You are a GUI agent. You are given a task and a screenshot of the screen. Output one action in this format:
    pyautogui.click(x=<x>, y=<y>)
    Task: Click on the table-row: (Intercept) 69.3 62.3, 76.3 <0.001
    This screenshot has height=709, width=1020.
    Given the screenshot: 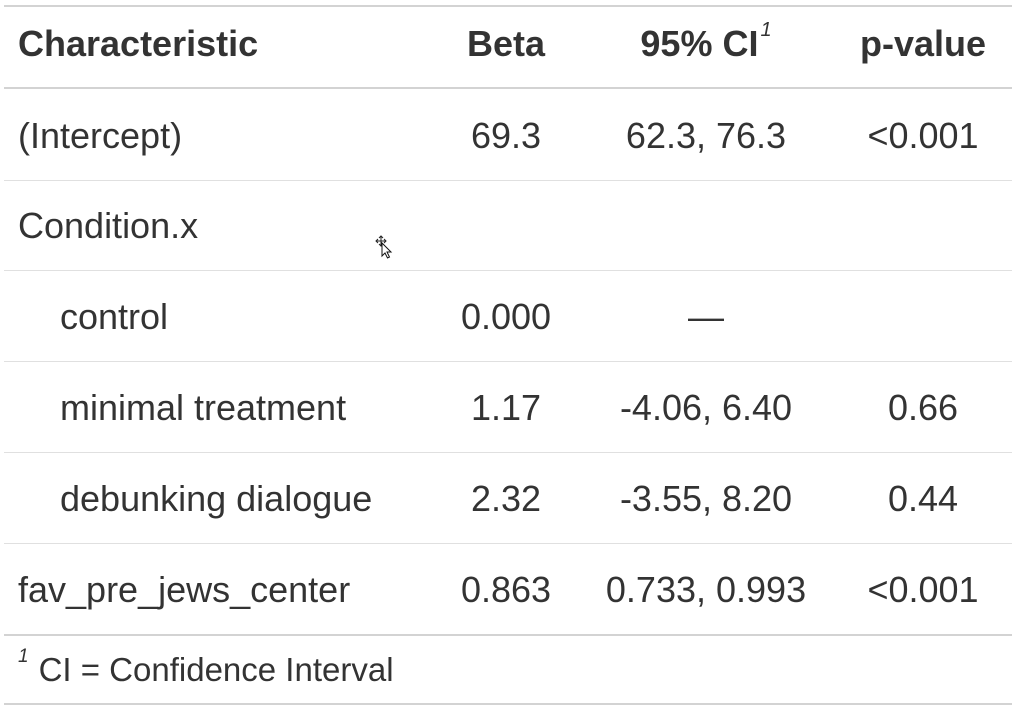 What is the action you would take?
    pyautogui.click(x=508, y=136)
    